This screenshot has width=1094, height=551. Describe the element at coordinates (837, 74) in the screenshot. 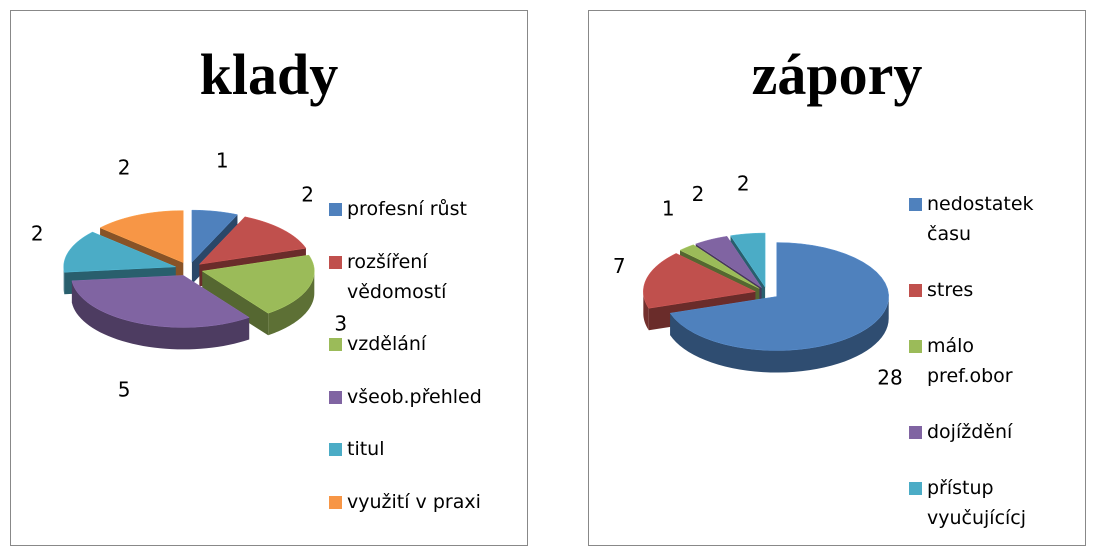

I see `chart-title: zápory` at that location.